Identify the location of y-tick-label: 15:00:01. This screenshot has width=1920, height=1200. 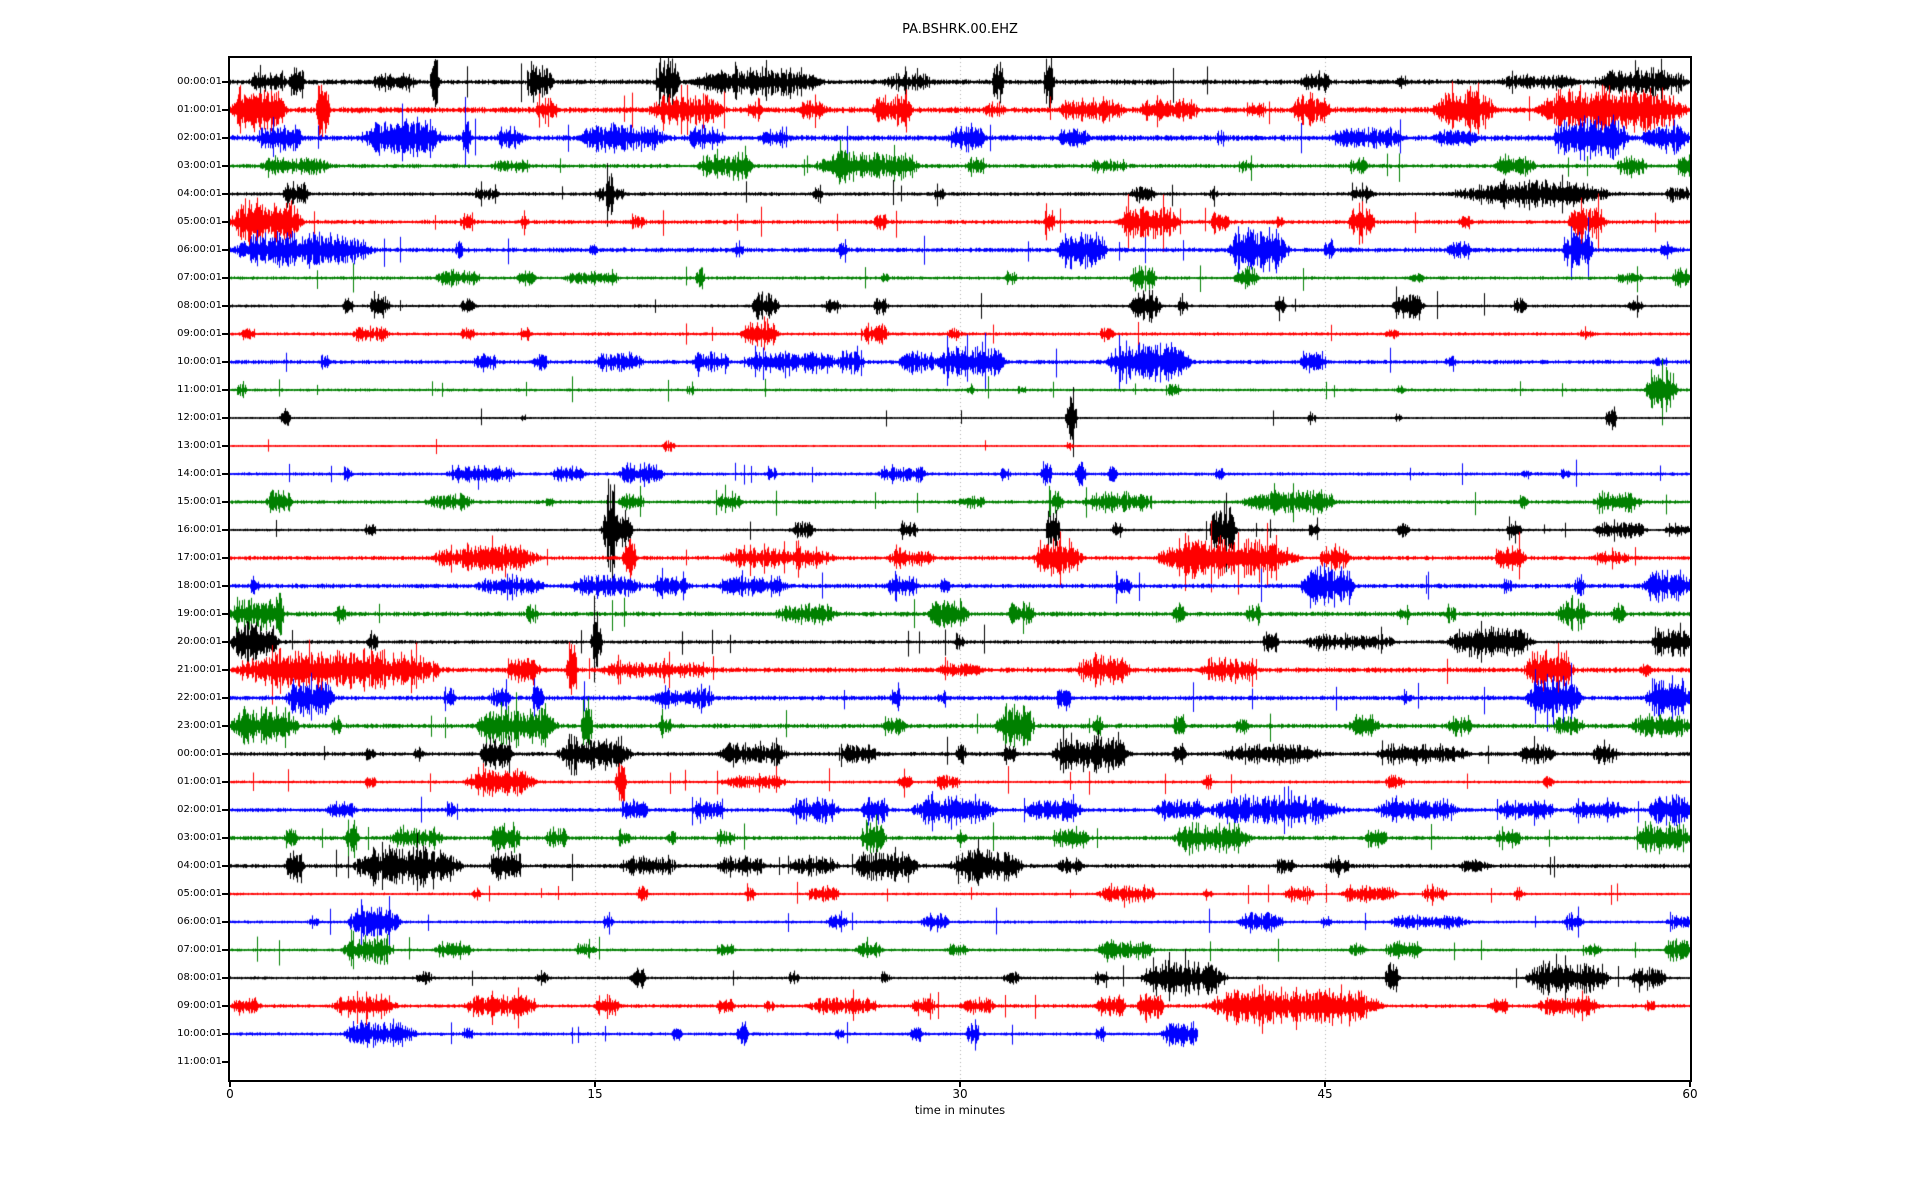
(199, 501).